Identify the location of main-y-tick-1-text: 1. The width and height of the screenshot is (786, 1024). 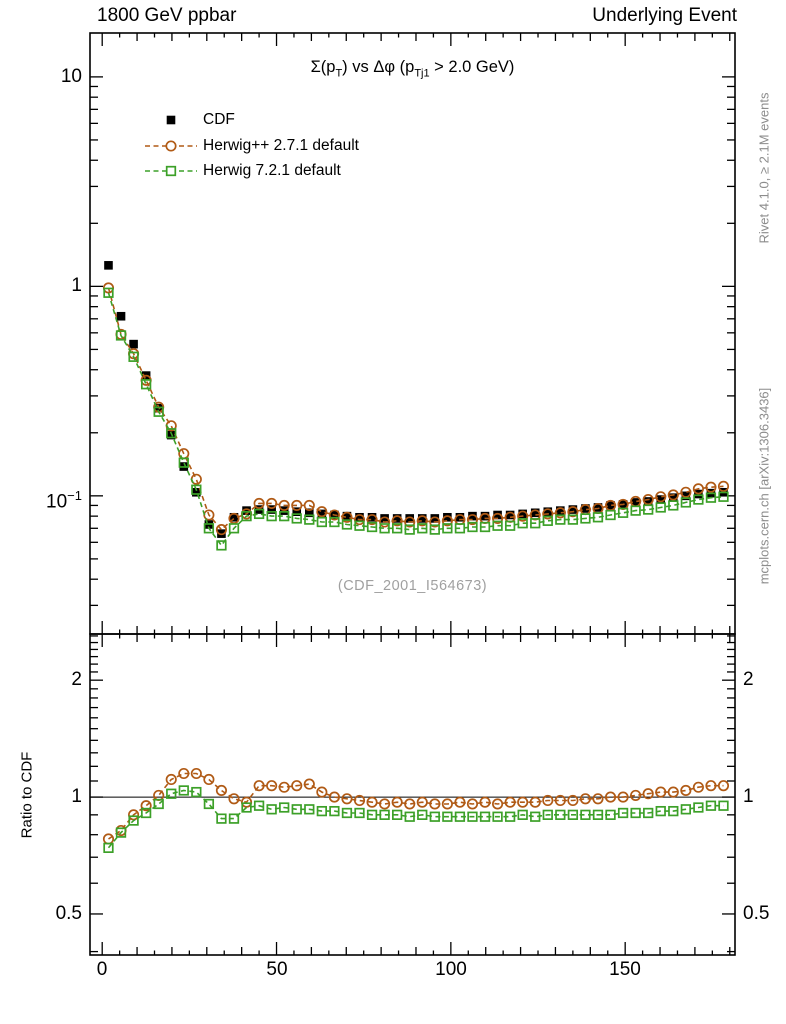
(76, 285).